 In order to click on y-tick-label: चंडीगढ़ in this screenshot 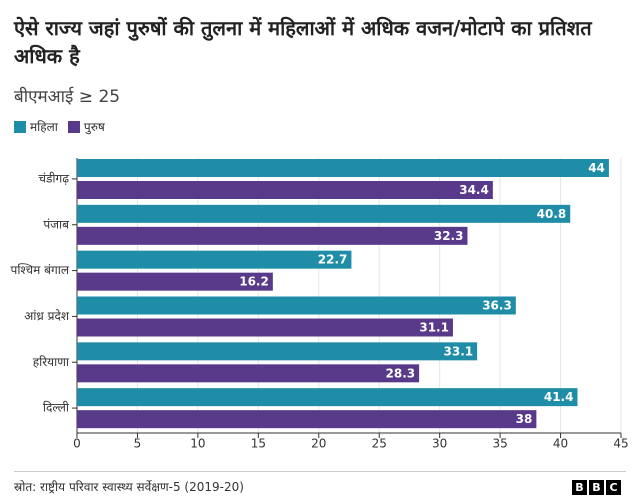, I will do `click(53, 178)`.